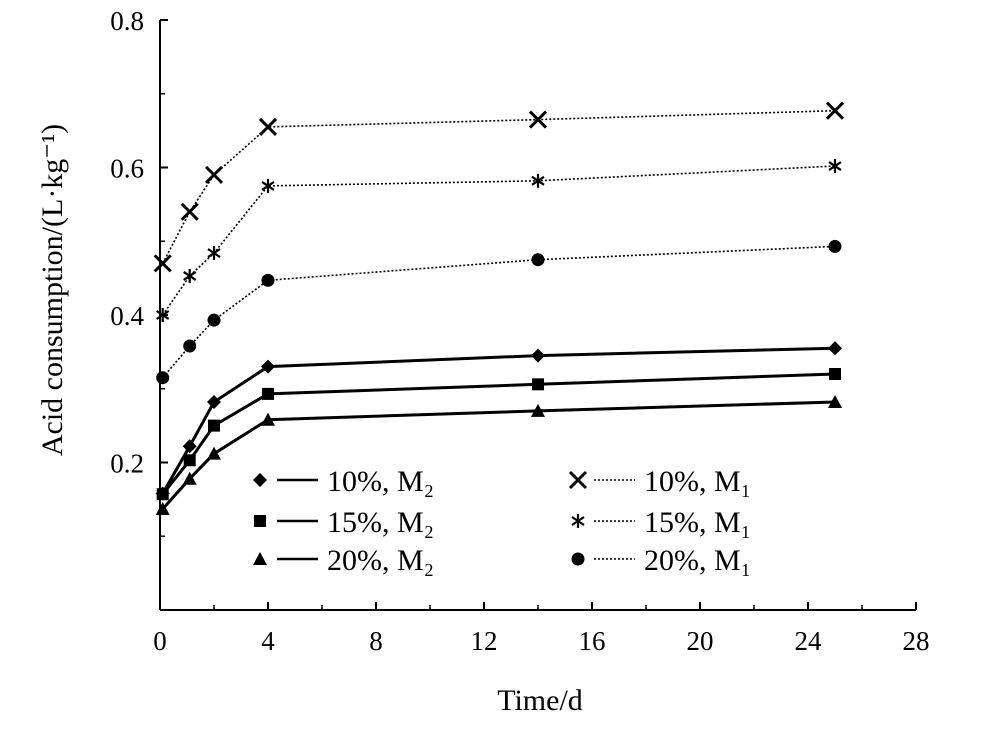  I want to click on legend-item: 15%, M₂, so click(344, 522).